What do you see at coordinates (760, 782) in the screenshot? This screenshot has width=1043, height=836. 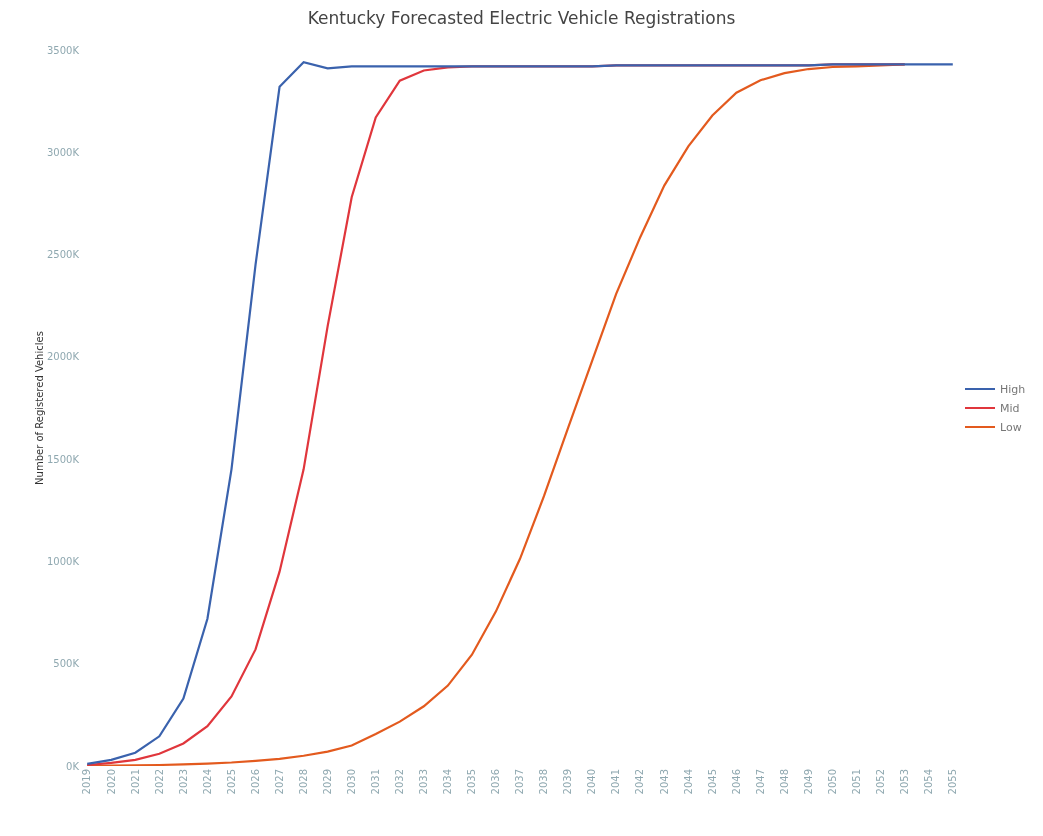 I see `x-tick-label: 2047` at bounding box center [760, 782].